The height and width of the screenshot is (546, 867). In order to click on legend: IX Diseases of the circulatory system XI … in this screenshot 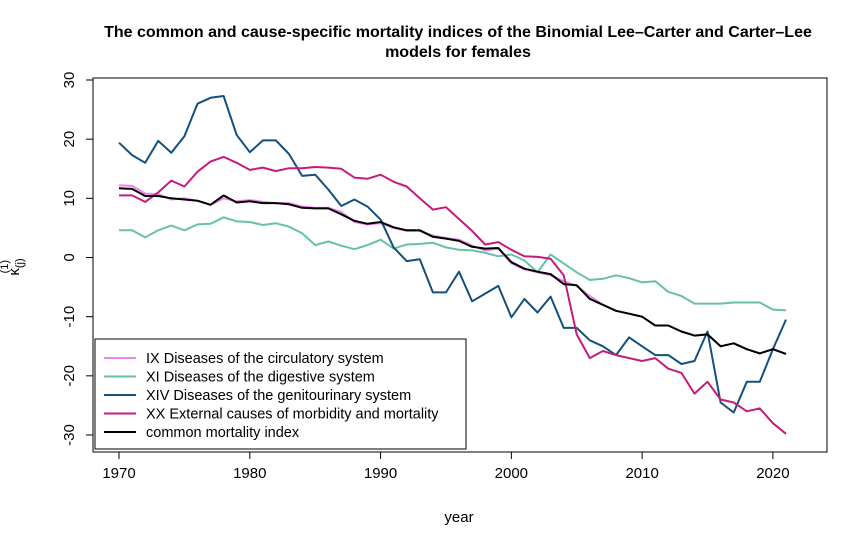, I will do `click(280, 394)`.